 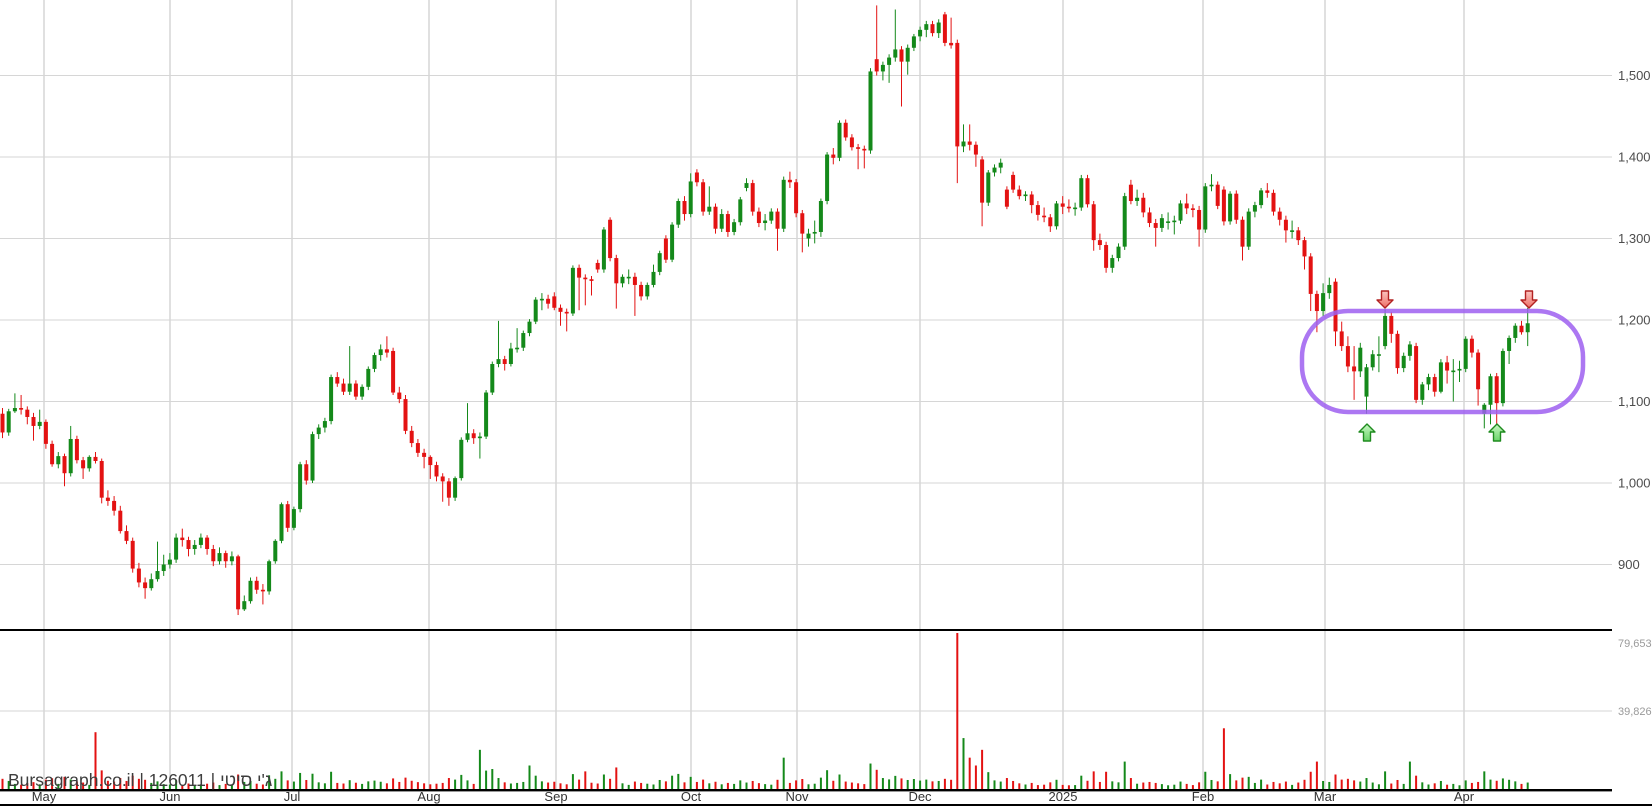 What do you see at coordinates (1635, 712) in the screenshot?
I see `volume-tick-label: 39,826` at bounding box center [1635, 712].